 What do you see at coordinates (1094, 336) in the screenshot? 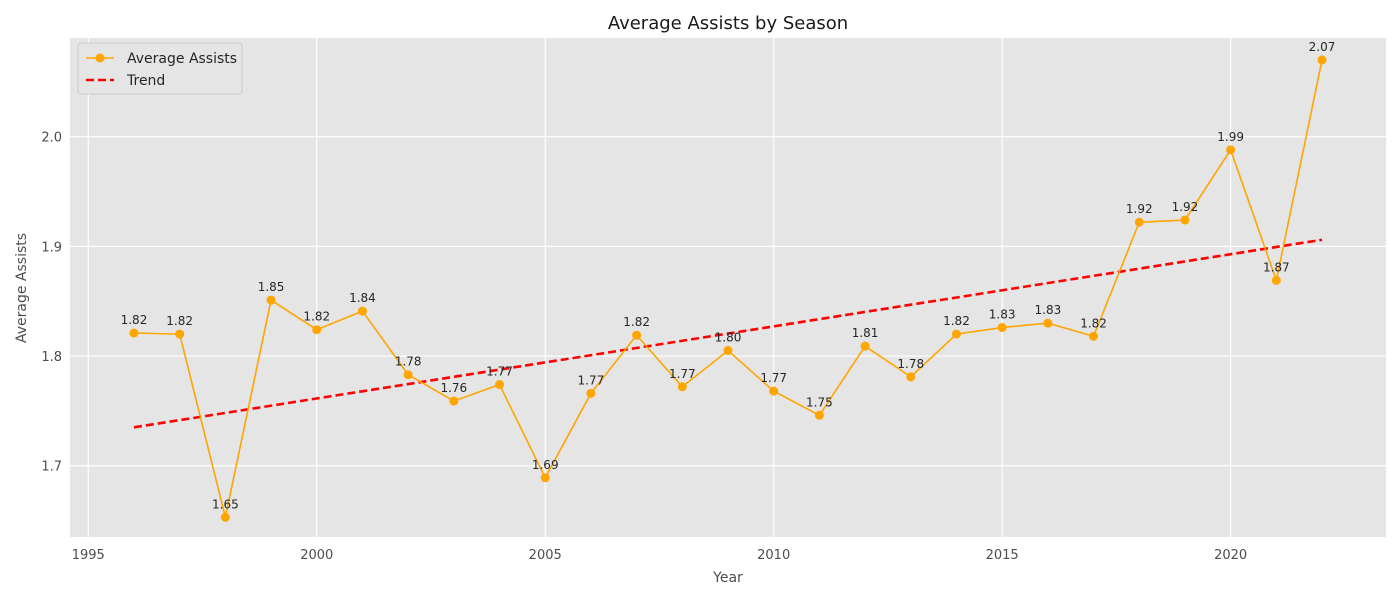
I see `data-point-2017` at bounding box center [1094, 336].